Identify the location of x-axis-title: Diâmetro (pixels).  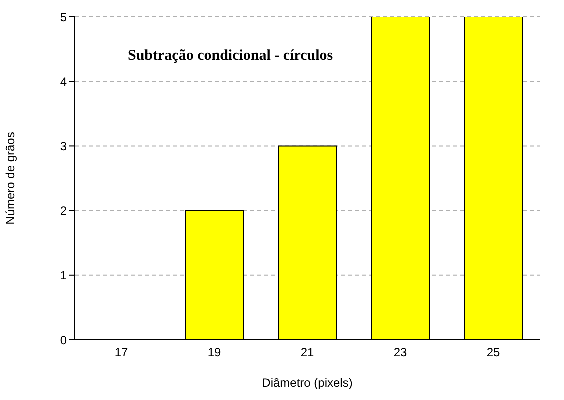
(307, 383).